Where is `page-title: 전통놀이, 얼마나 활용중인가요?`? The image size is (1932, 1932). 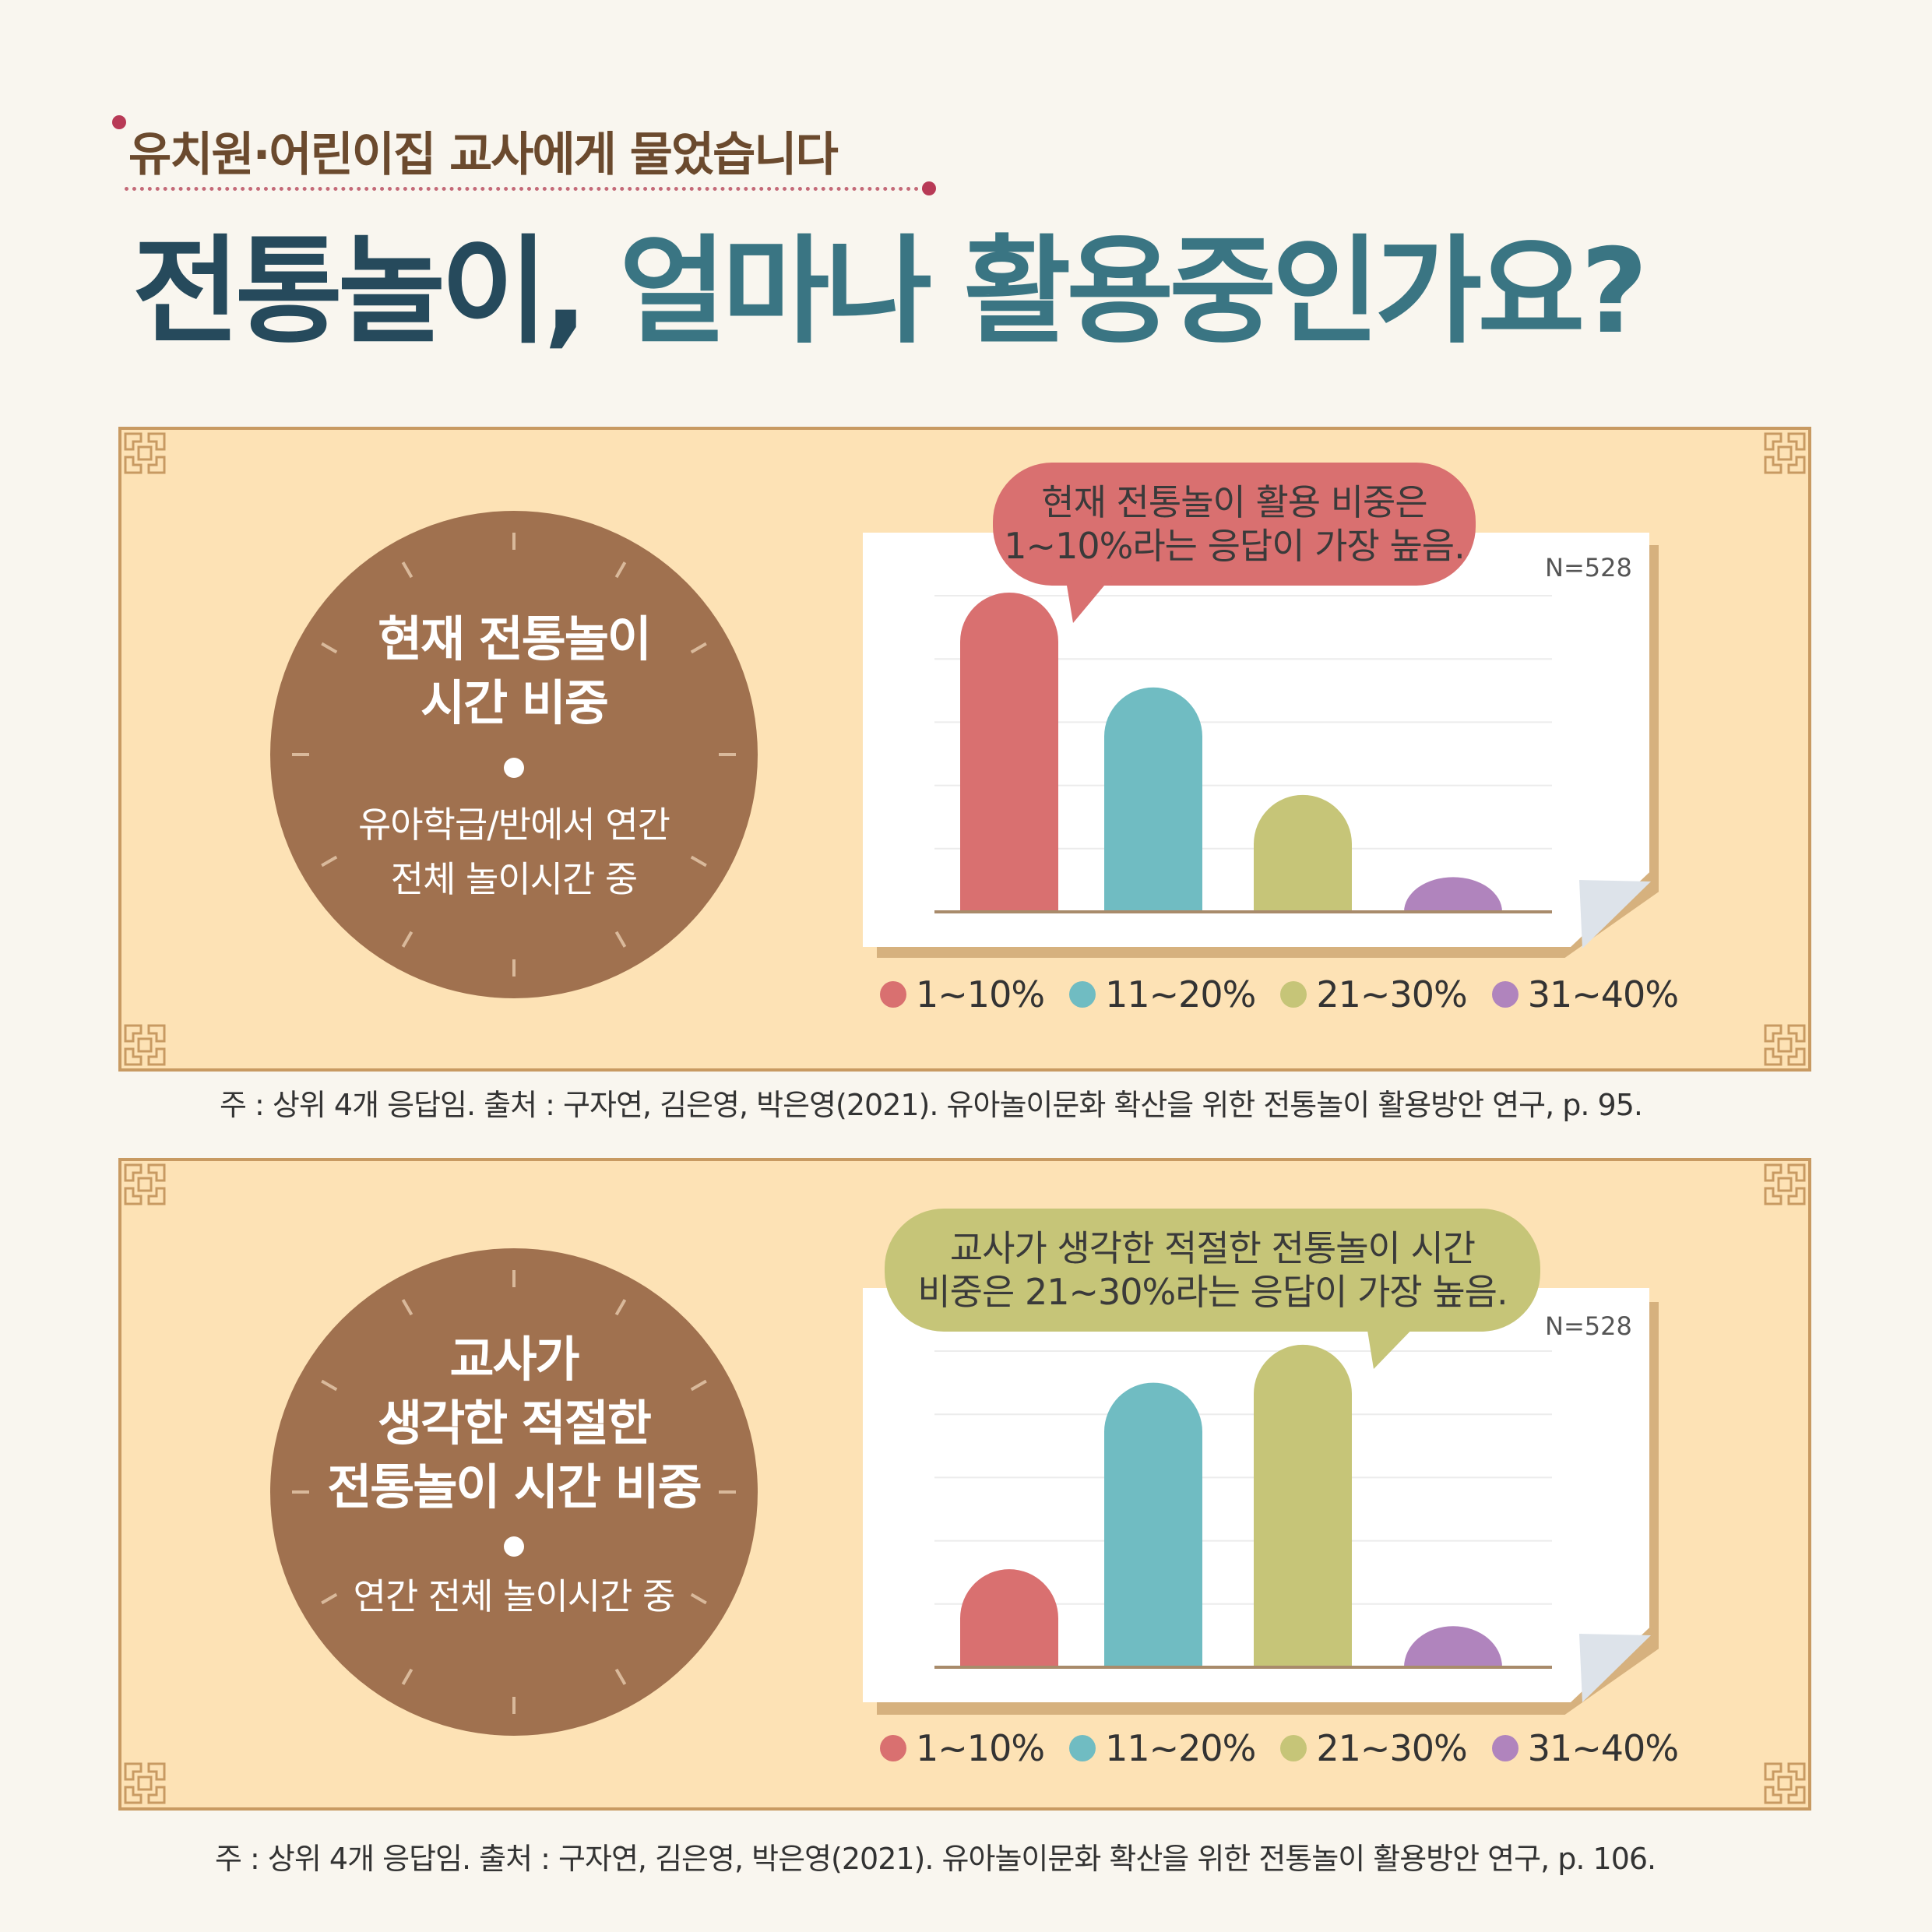
page-title: 전통놀이, 얼마나 활용중인가요? is located at coordinates (890, 292).